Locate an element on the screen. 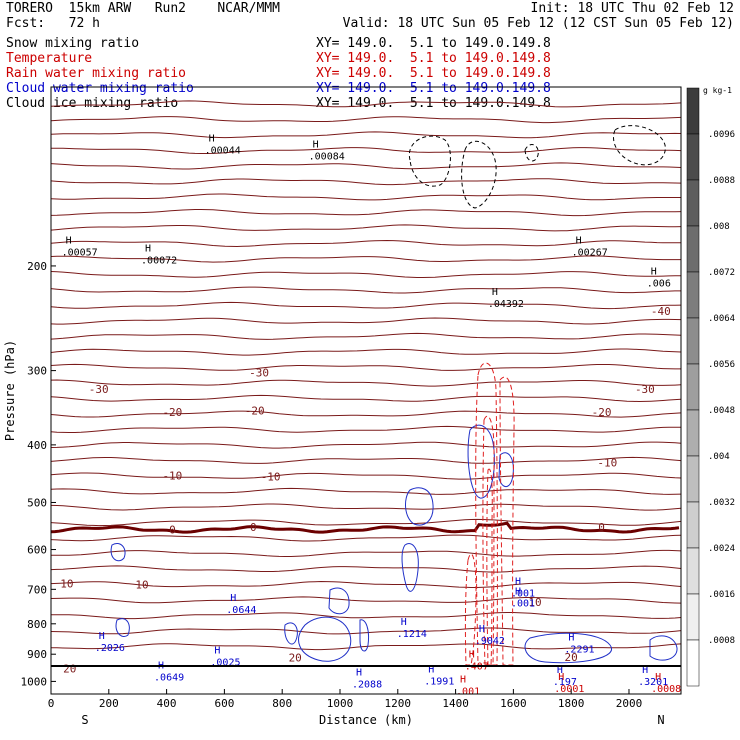 The image size is (740, 740). max-value-label: .2291 is located at coordinates (579, 649).